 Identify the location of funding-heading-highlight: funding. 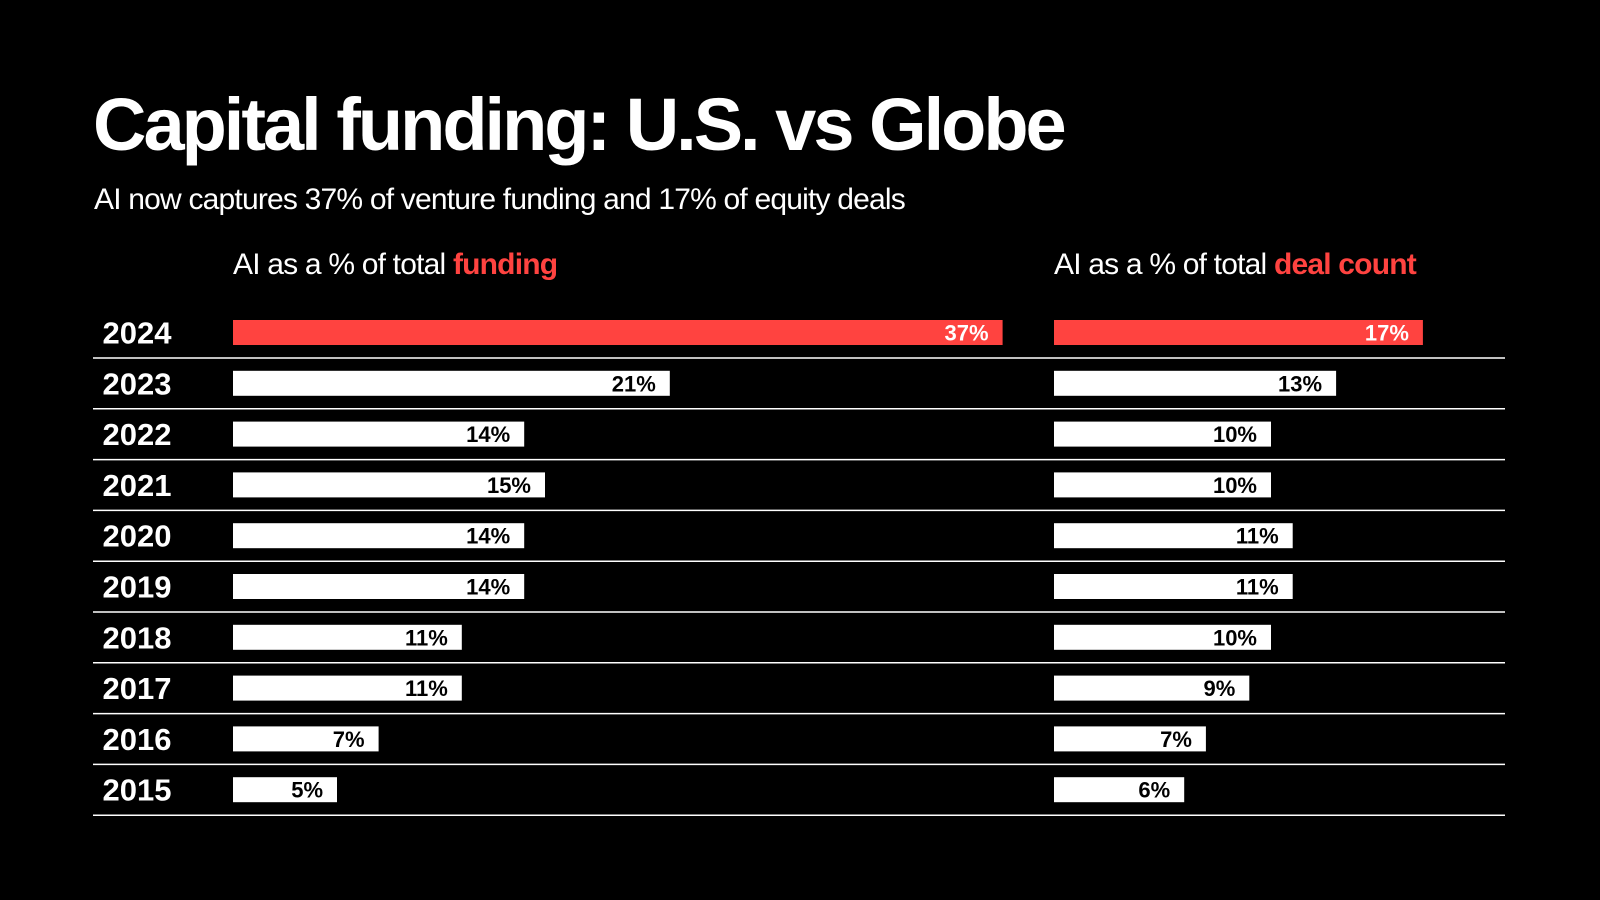
(505, 264).